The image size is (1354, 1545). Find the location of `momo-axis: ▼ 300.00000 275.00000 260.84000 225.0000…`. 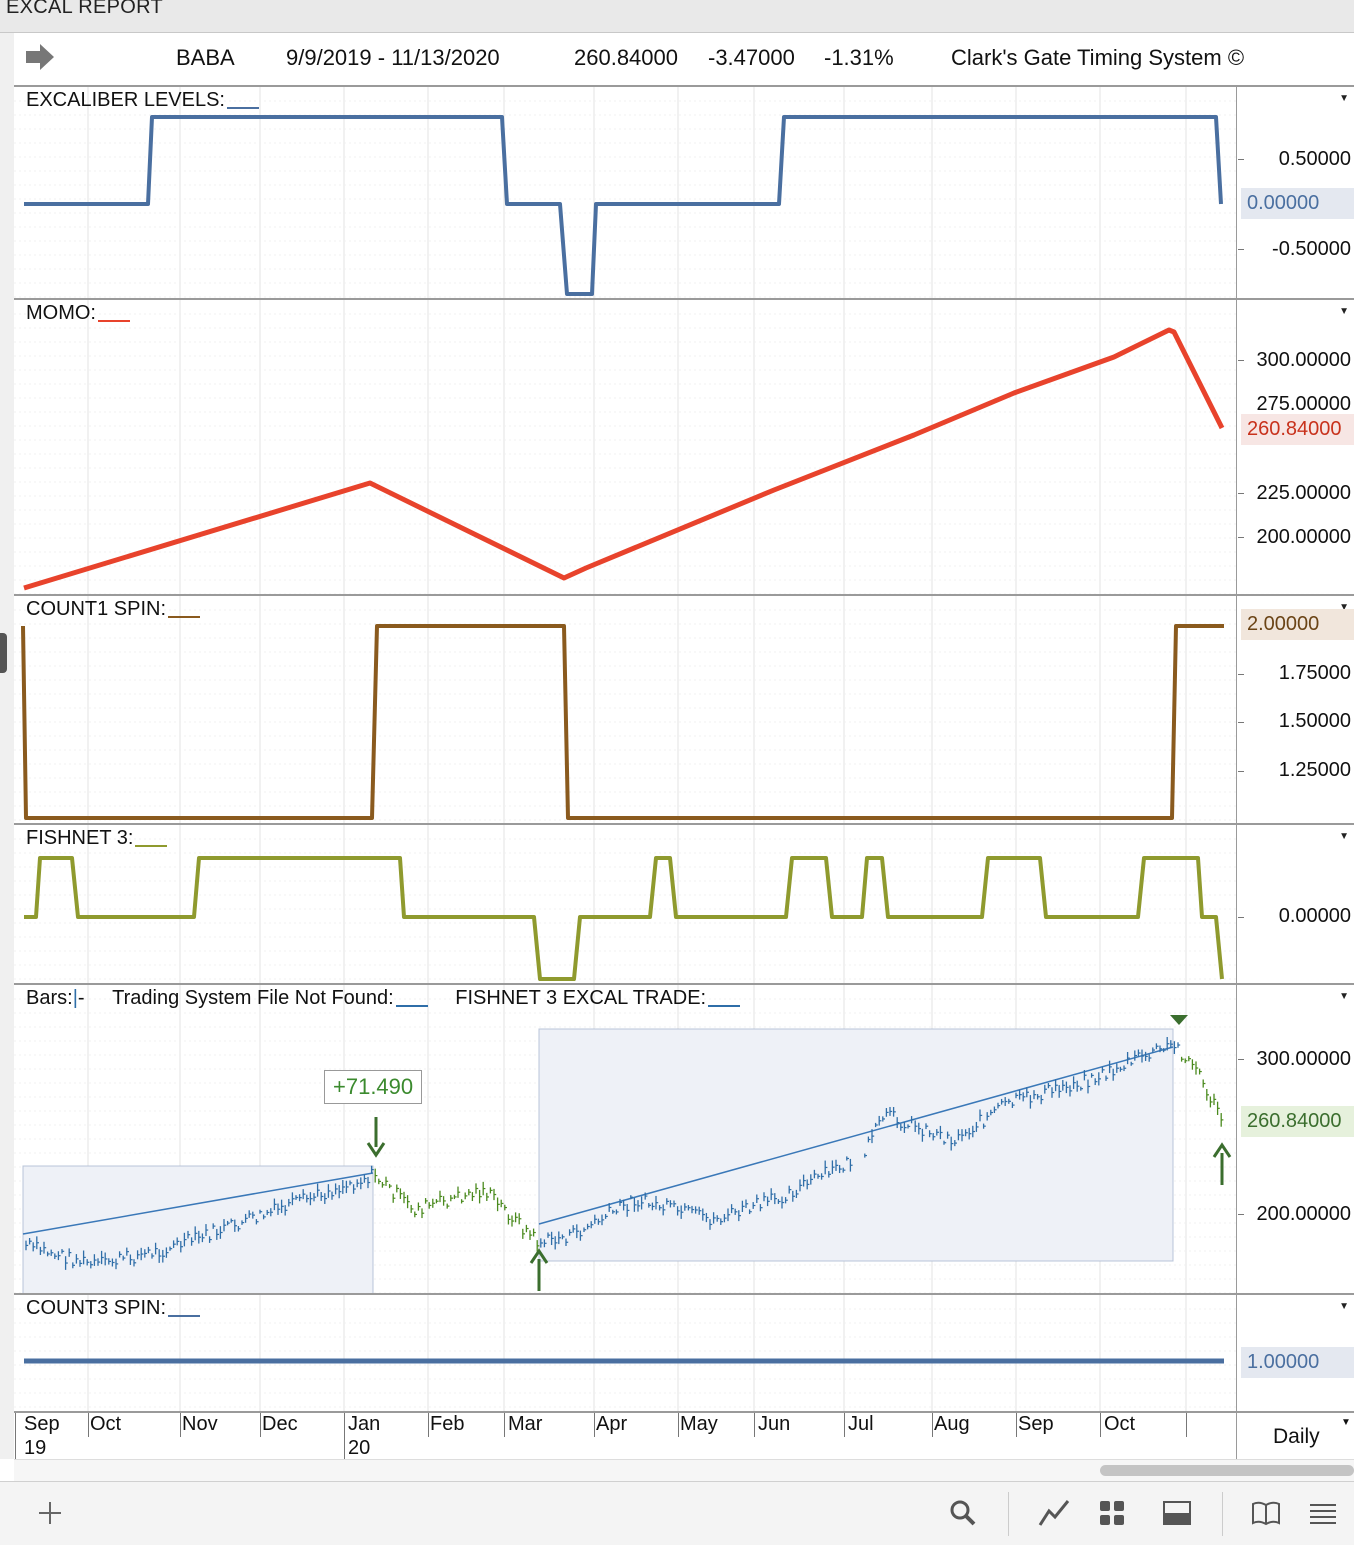

momo-axis: ▼ 300.00000 275.00000 260.84000 225.0000… is located at coordinates (1295, 448).